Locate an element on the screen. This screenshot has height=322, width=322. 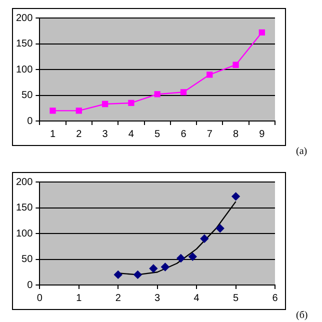
x-tick-label: 9 is located at coordinates (262, 134).